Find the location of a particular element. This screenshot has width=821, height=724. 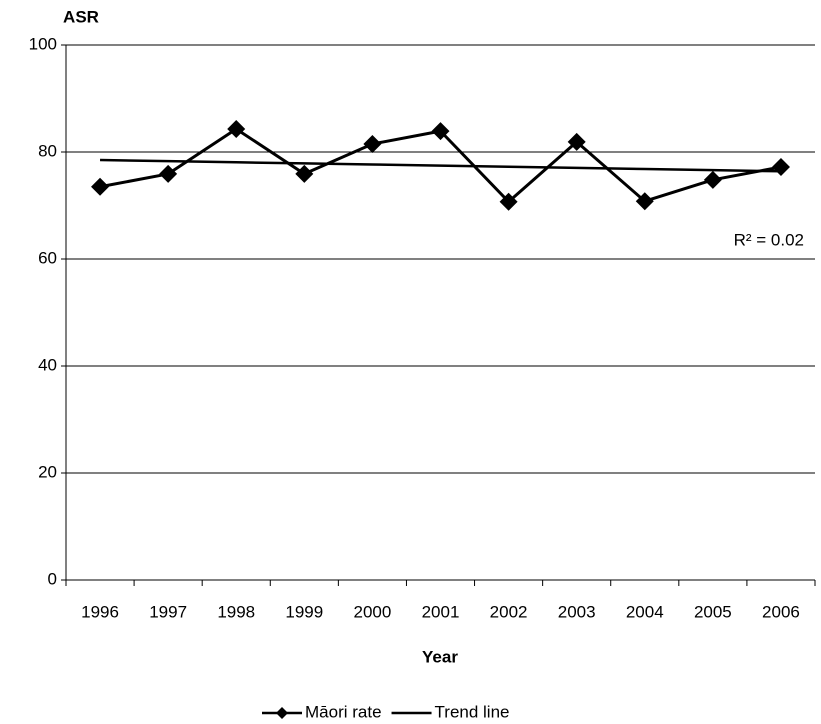

x-tick-label: 2002 is located at coordinates (509, 611).